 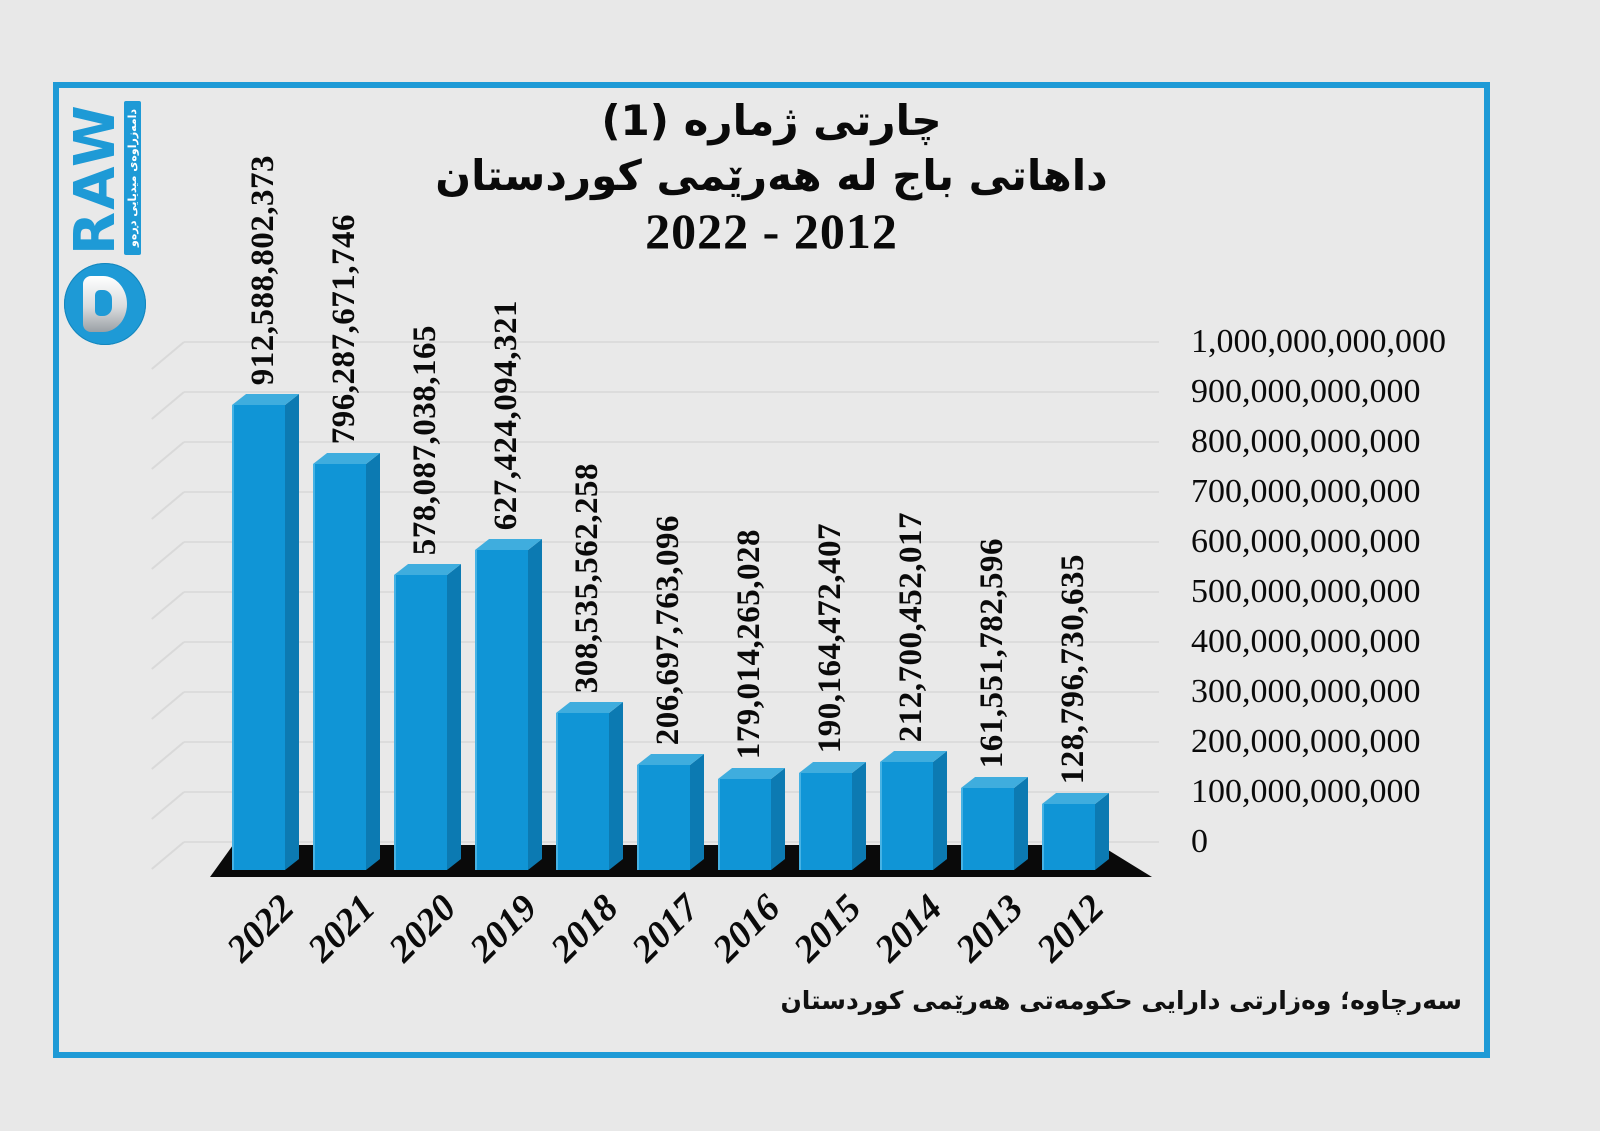 What do you see at coordinates (668, 629) in the screenshot?
I see `bar-value-label: 206,697,763,096` at bounding box center [668, 629].